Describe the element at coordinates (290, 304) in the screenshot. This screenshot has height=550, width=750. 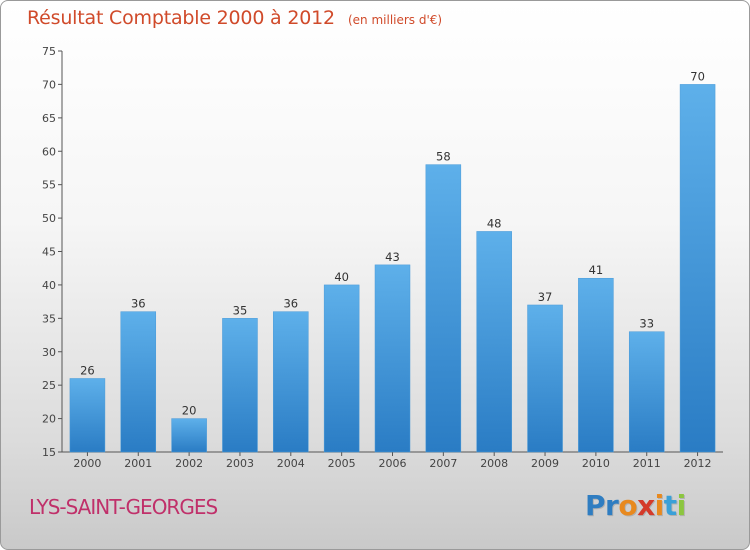
I see `data-label-2004: 36` at that location.